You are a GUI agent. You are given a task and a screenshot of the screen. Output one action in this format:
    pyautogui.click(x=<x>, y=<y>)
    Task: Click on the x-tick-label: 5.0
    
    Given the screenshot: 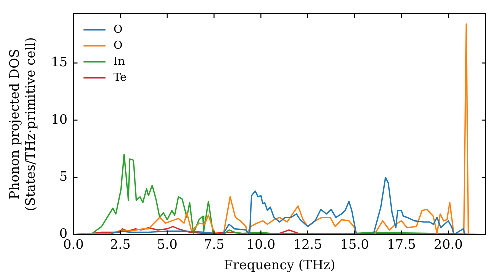 What is the action you would take?
    pyautogui.click(x=167, y=245)
    